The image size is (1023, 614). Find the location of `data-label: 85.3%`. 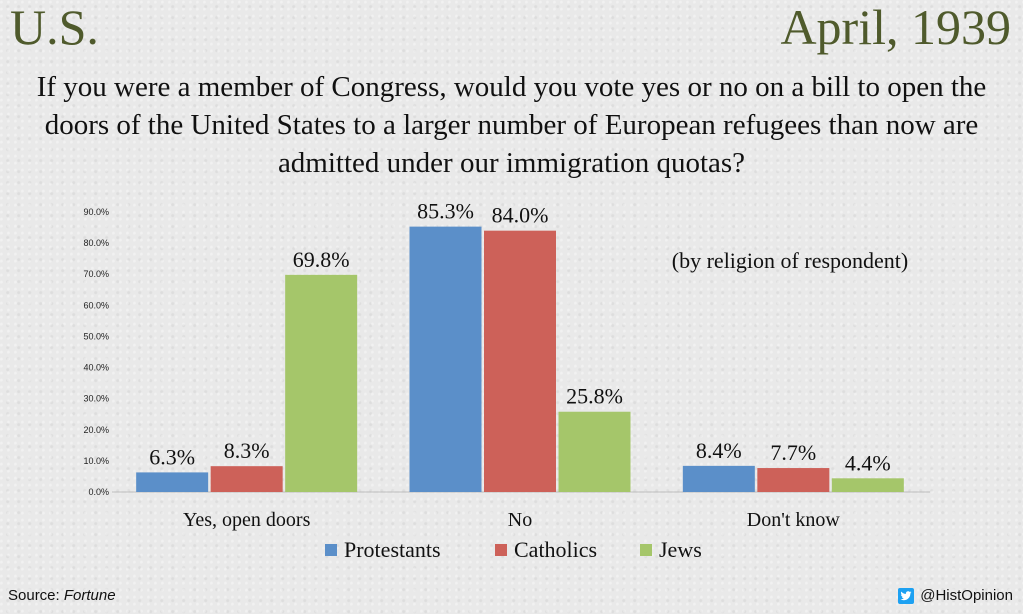

data-label: 85.3% is located at coordinates (445, 211).